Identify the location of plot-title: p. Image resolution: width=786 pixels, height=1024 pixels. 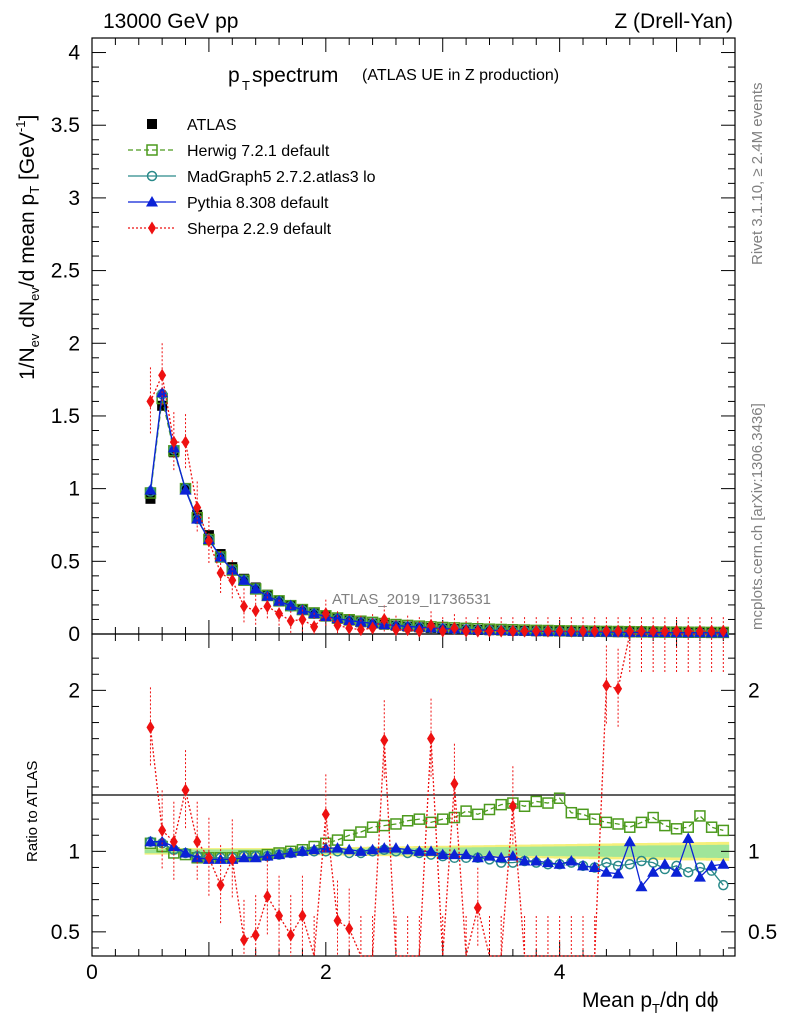
(234, 75).